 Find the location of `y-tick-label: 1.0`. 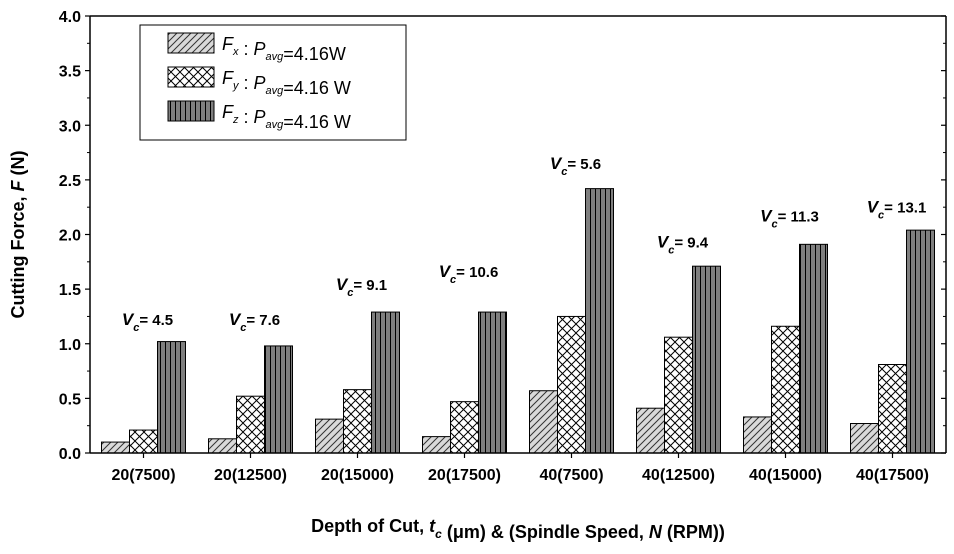

y-tick-label: 1.0 is located at coordinates (70, 345).